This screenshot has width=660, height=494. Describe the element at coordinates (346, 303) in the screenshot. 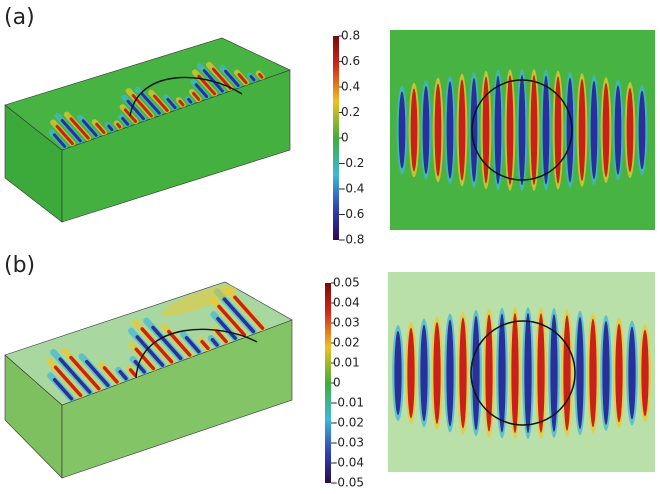

I see `colorbar-tick-label: 0.04` at that location.